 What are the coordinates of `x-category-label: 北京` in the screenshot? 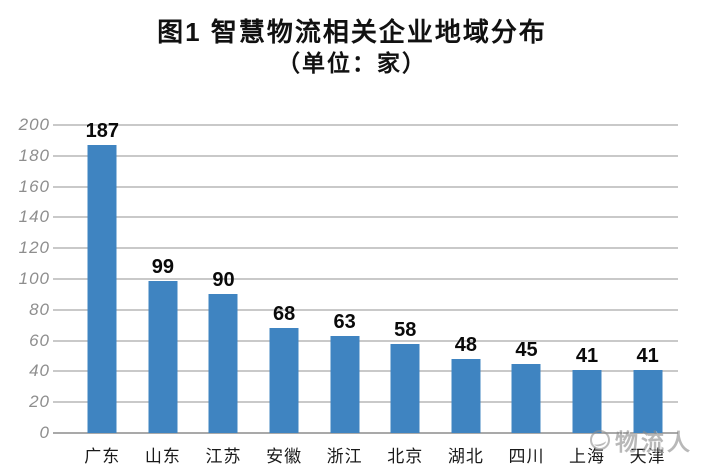 It's located at (405, 456).